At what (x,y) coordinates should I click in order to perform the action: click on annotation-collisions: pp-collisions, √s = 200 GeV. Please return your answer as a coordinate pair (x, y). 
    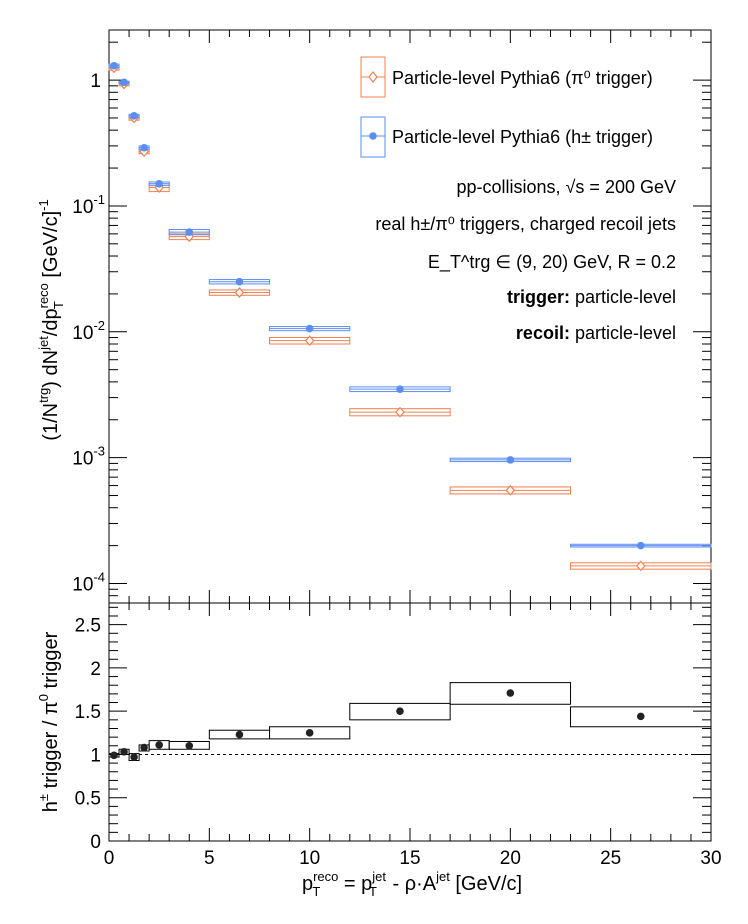
    Looking at the image, I should click on (567, 187).